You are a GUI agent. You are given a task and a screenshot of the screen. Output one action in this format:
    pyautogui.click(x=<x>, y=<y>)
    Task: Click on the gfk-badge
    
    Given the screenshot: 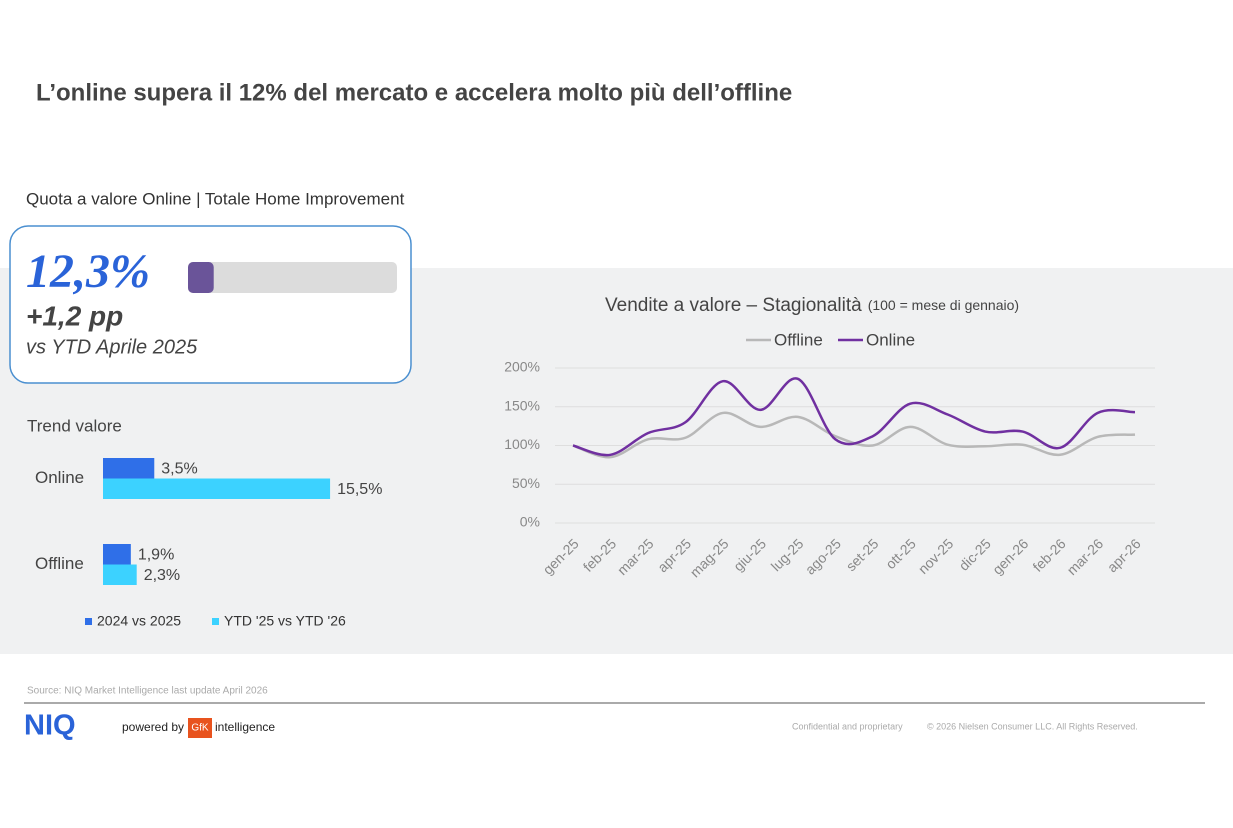 What is the action you would take?
    pyautogui.click(x=200, y=728)
    